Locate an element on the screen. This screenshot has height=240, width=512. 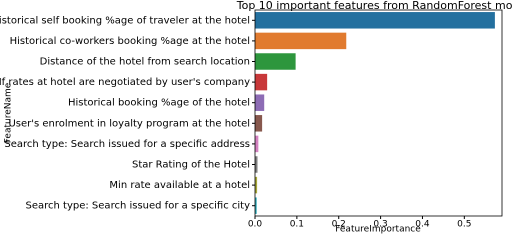
x-tick-label: 0.1 is located at coordinates (297, 225).